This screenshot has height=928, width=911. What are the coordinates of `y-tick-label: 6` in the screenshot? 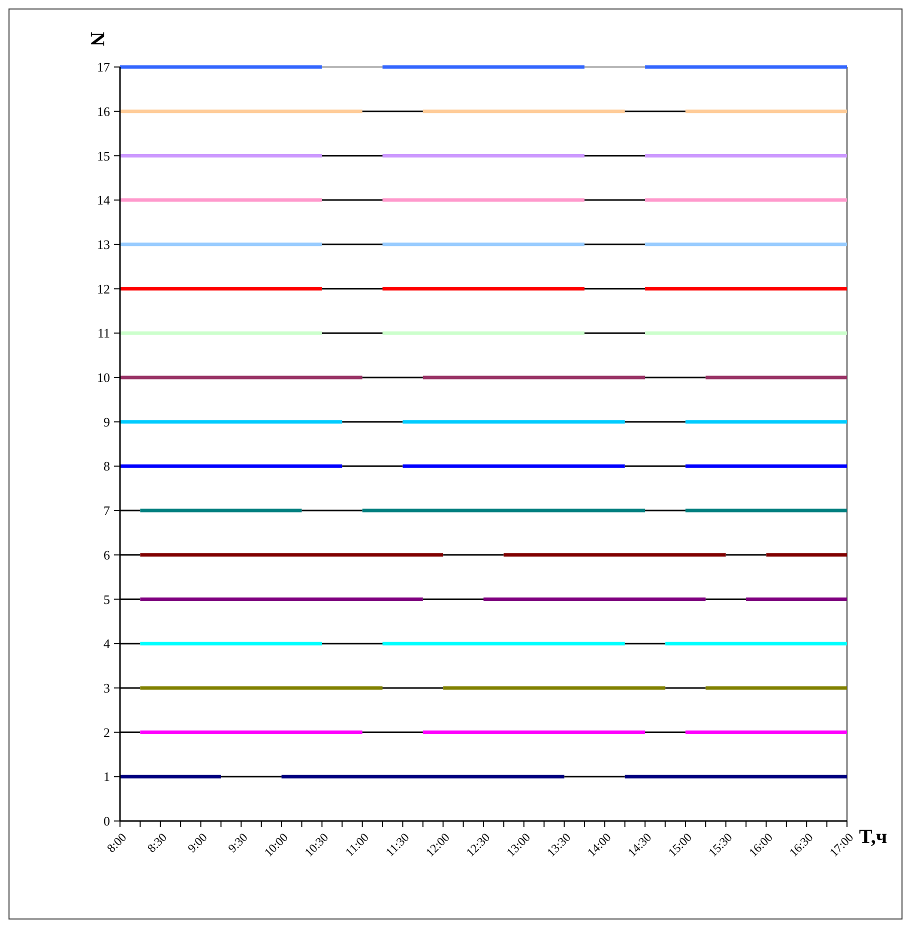 It's located at (107, 554).